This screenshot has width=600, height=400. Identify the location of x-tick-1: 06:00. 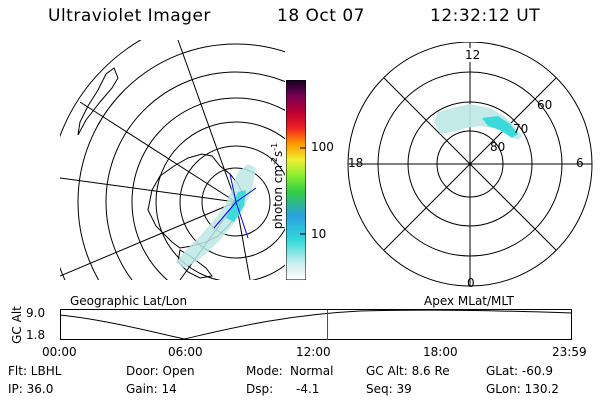
(185, 352).